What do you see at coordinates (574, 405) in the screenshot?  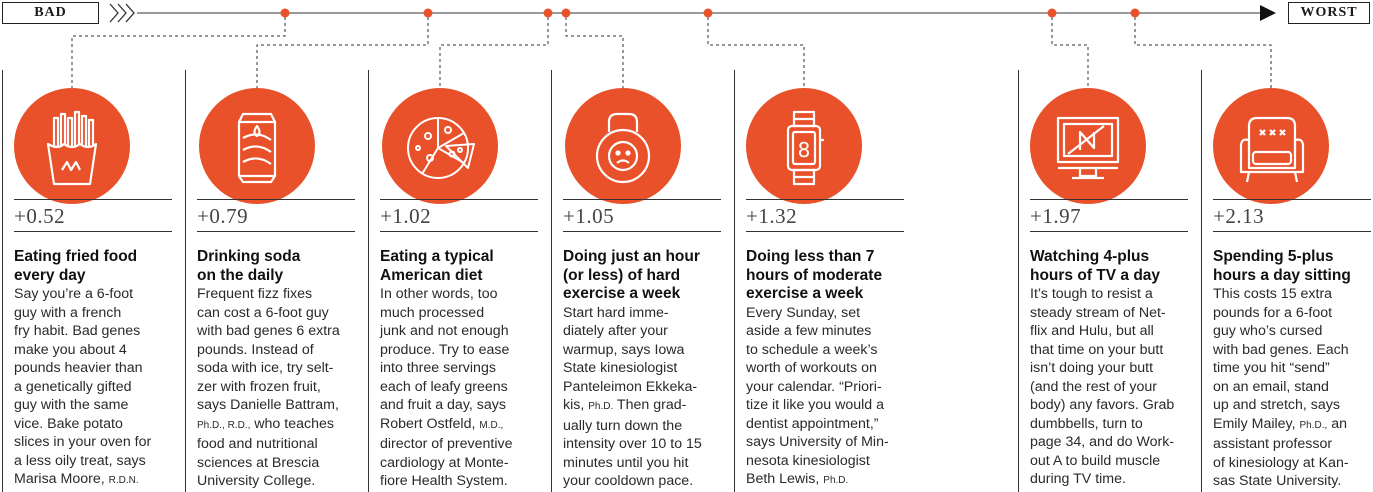 I see `body-text: kis,` at bounding box center [574, 405].